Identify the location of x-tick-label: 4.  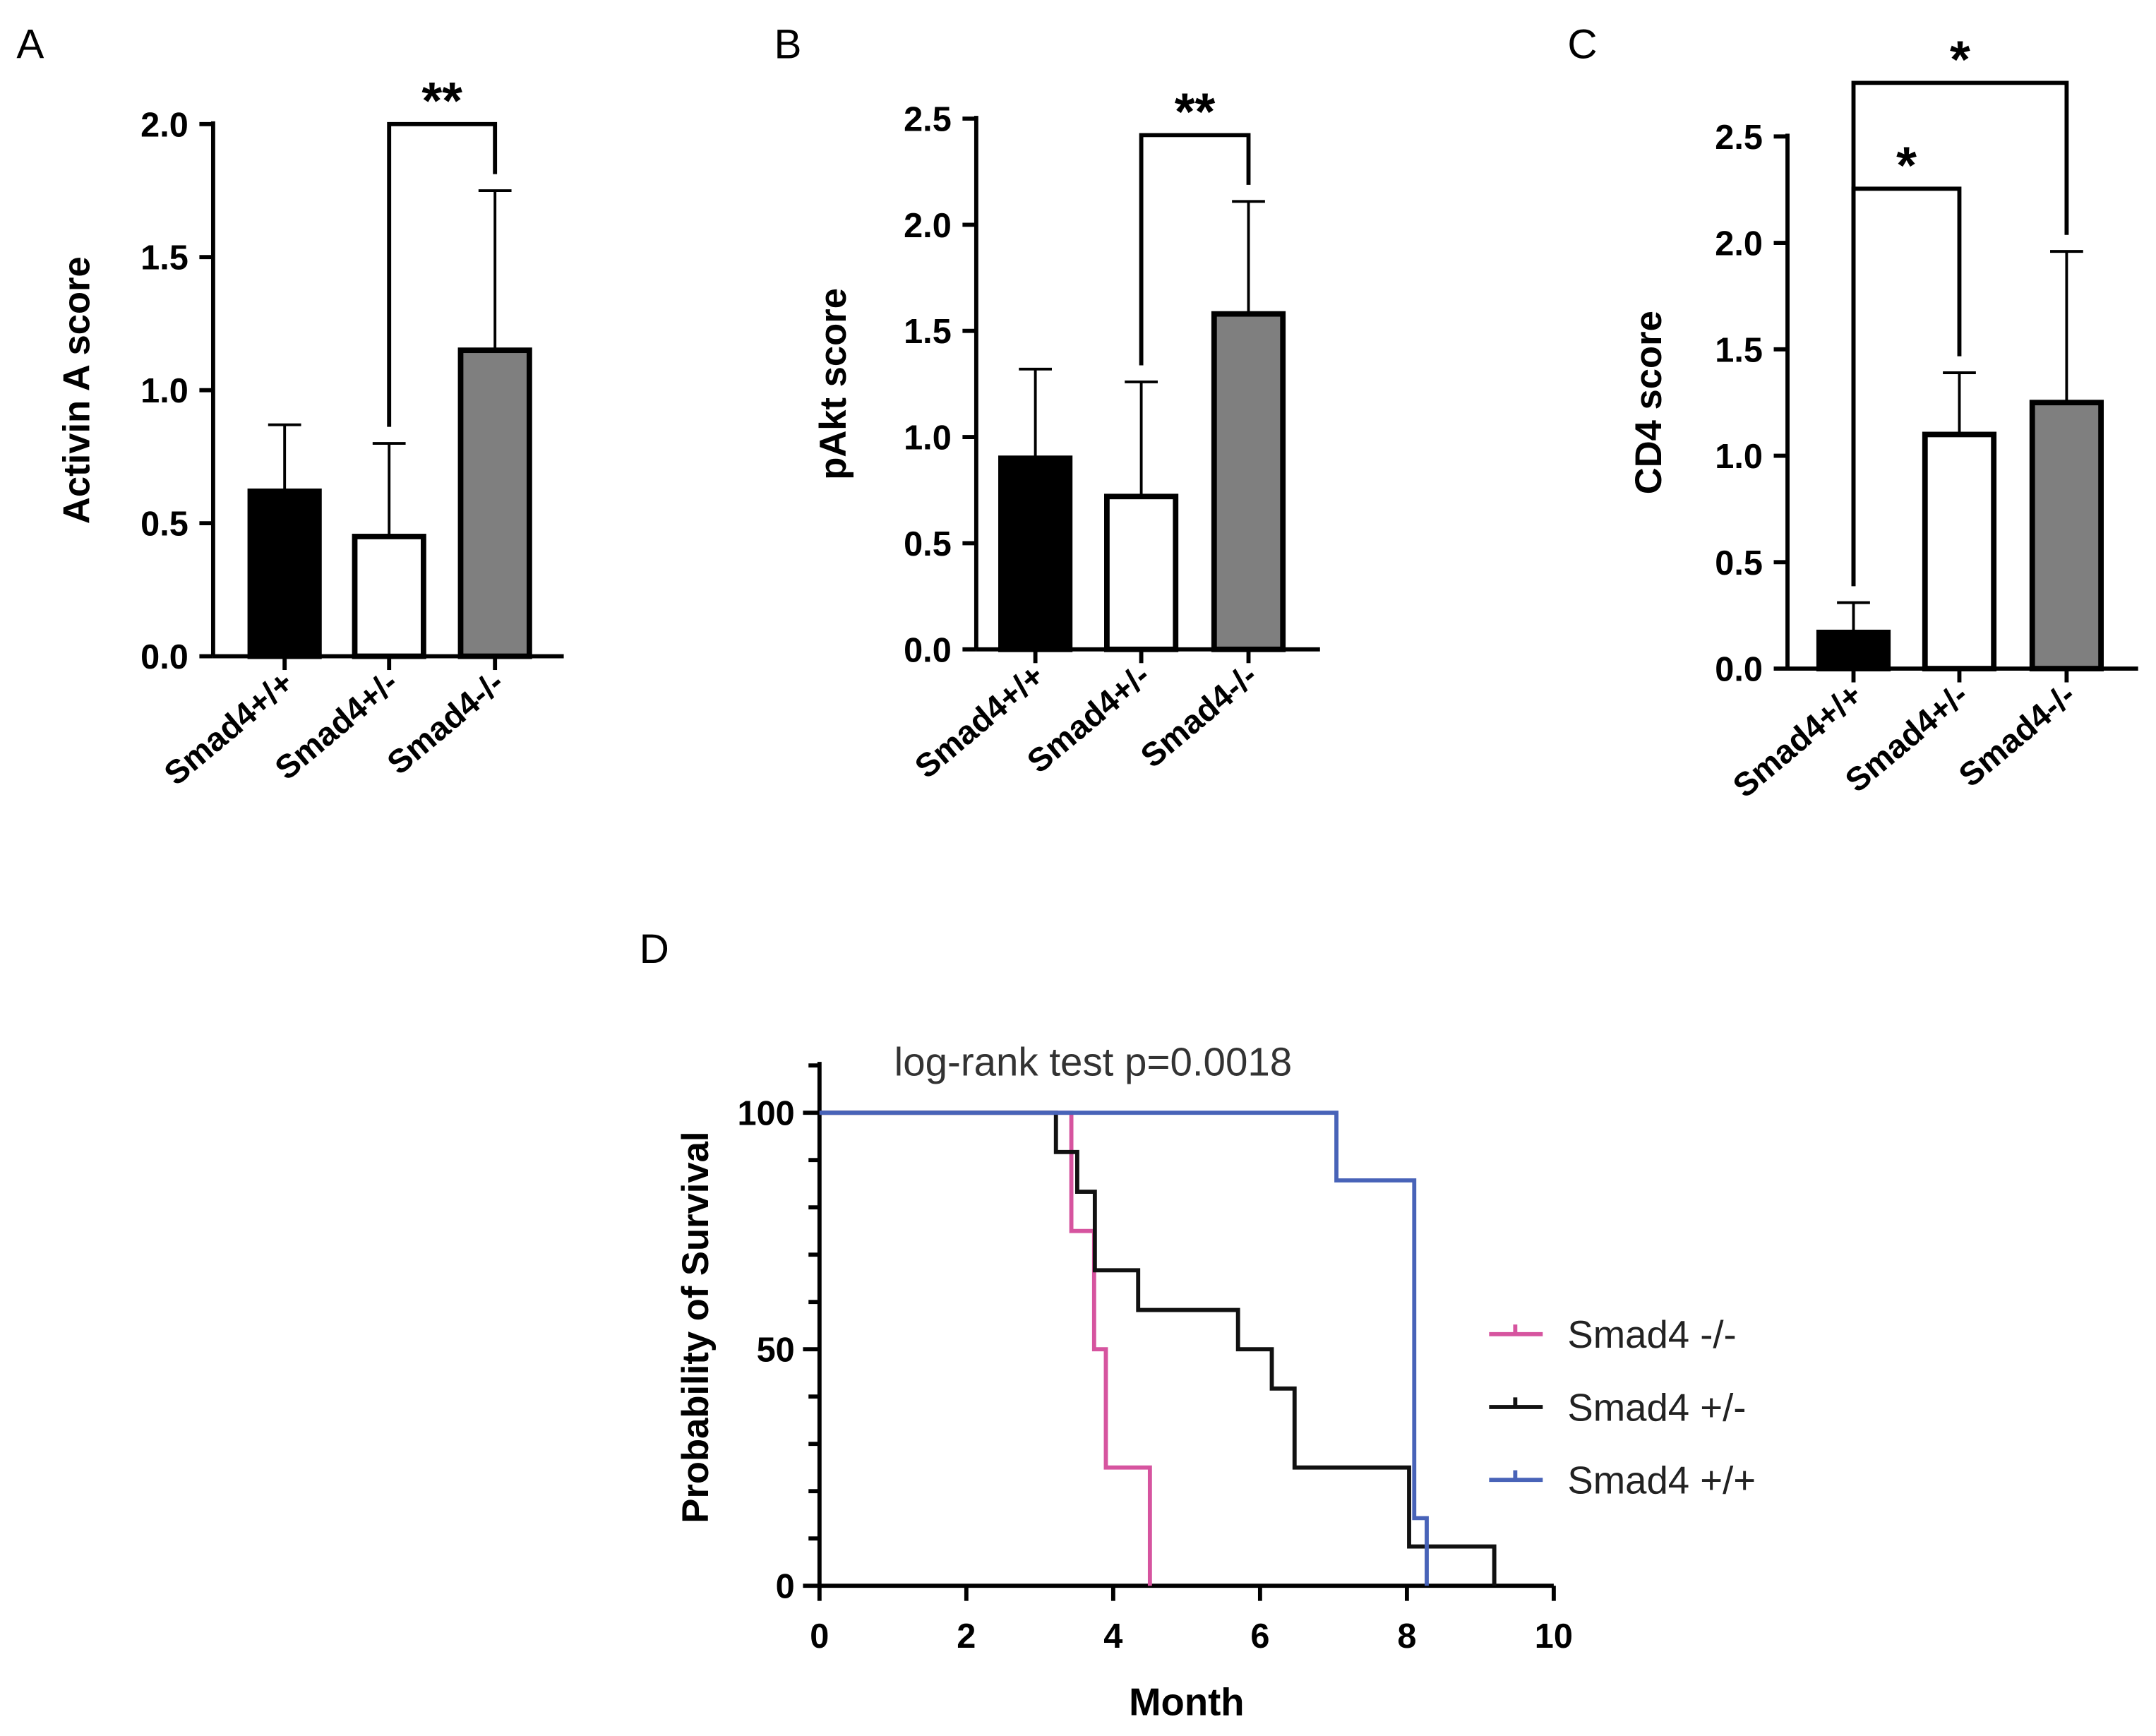
(1112, 1636).